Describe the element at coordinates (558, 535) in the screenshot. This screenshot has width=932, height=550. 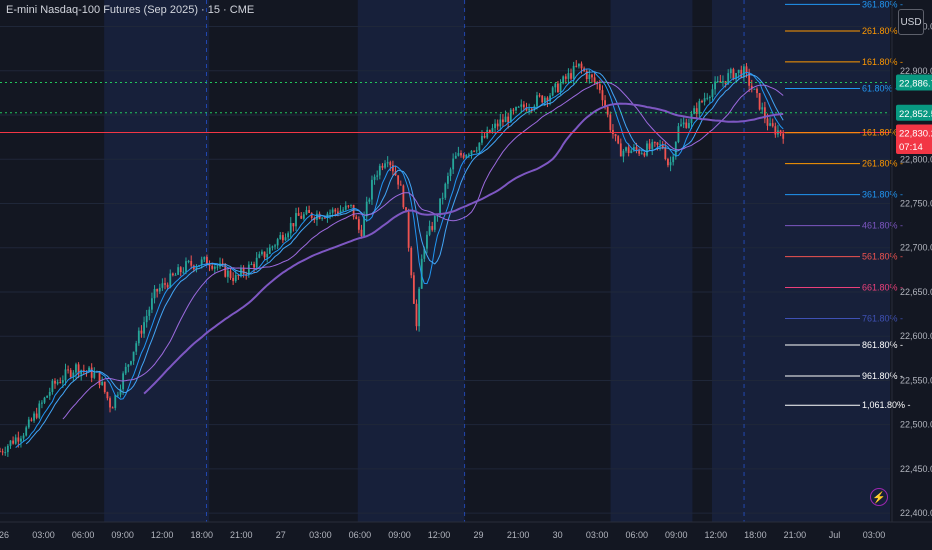
I see `time-tick-label: 30` at that location.